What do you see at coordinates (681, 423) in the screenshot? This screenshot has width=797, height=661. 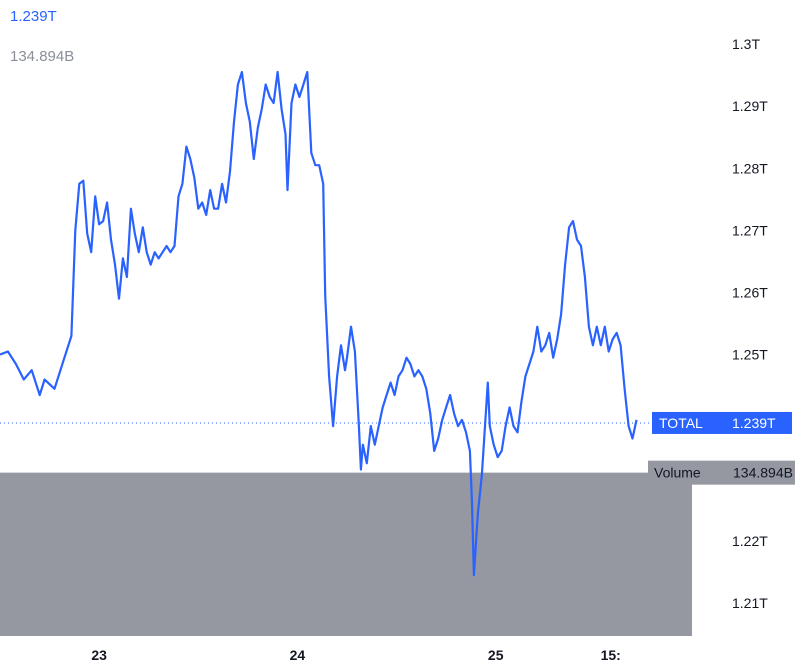 I see `symbol-tag-label: TOTAL` at bounding box center [681, 423].